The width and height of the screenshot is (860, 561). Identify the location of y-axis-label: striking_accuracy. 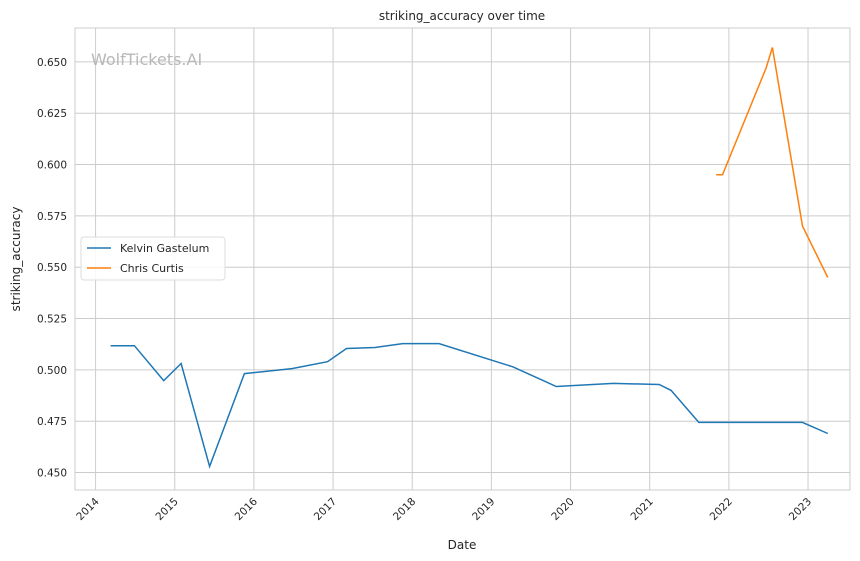
(16, 259).